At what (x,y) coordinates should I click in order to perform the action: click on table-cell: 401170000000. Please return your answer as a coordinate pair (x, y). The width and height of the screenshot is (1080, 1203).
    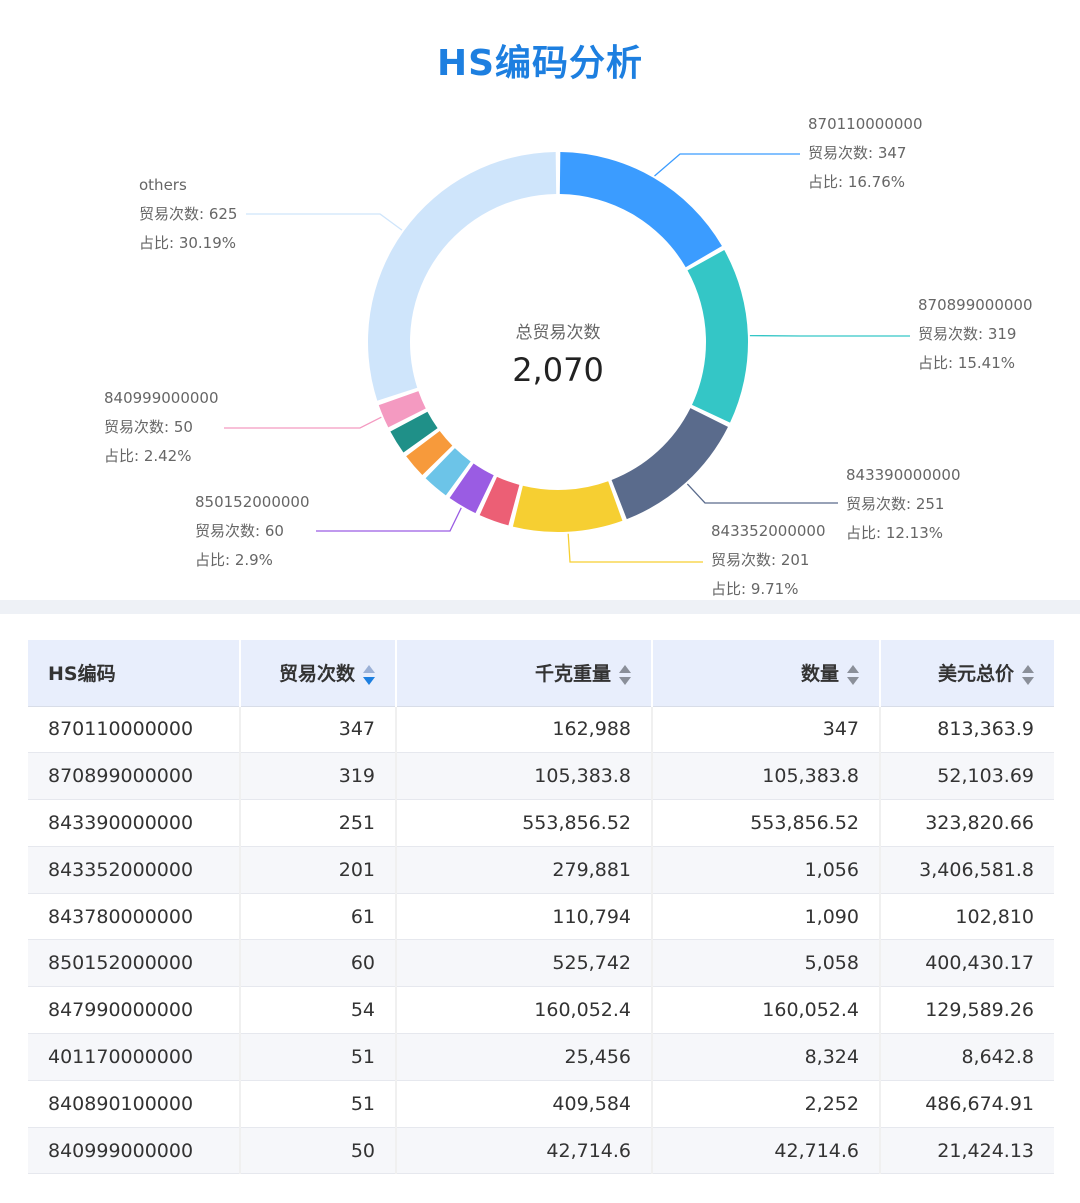
    Looking at the image, I should click on (134, 1057).